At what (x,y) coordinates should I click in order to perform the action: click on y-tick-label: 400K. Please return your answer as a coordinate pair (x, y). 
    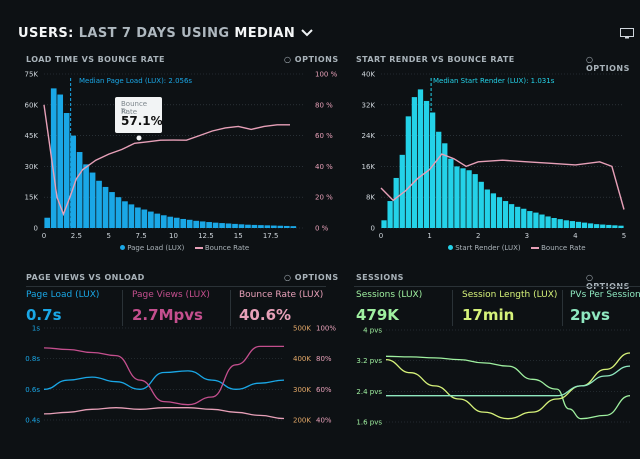
    Looking at the image, I should click on (302, 359).